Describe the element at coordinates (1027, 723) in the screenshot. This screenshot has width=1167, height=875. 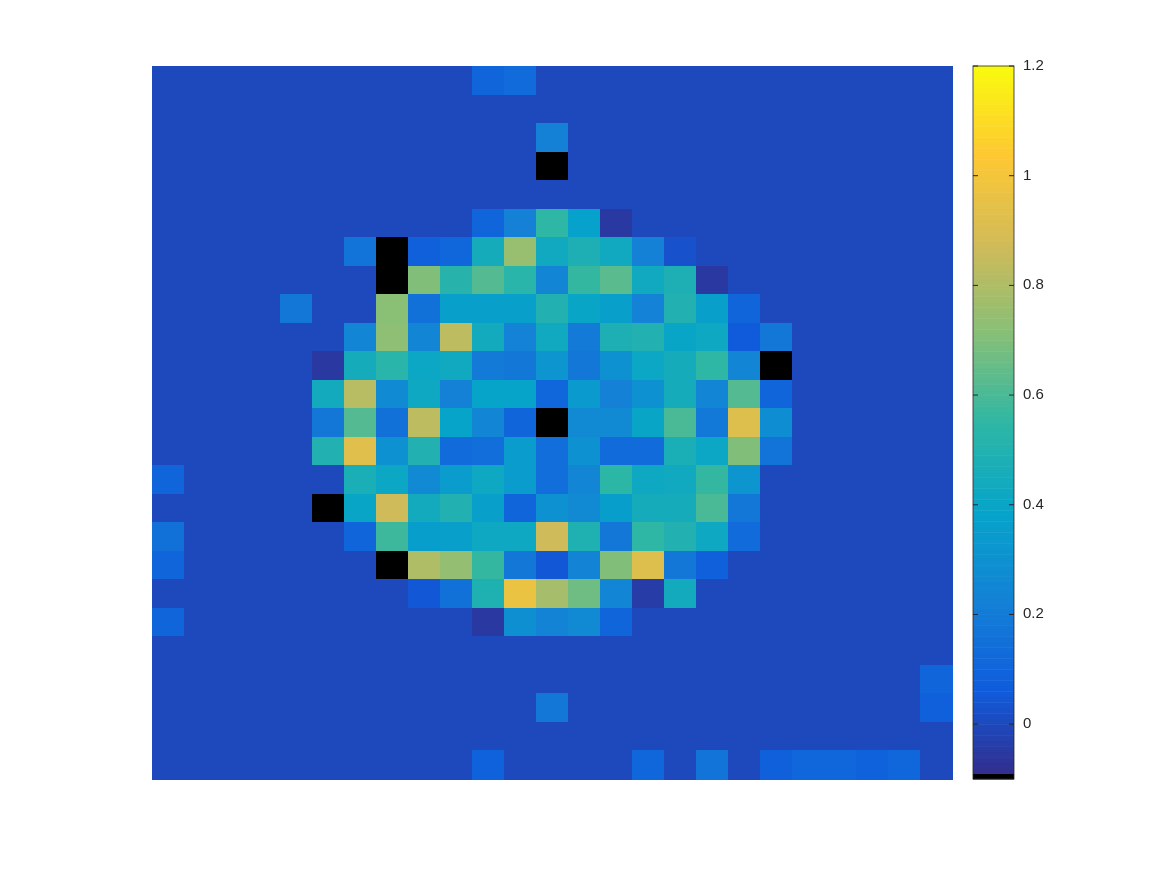
I see `color-bar-label: 0` at that location.